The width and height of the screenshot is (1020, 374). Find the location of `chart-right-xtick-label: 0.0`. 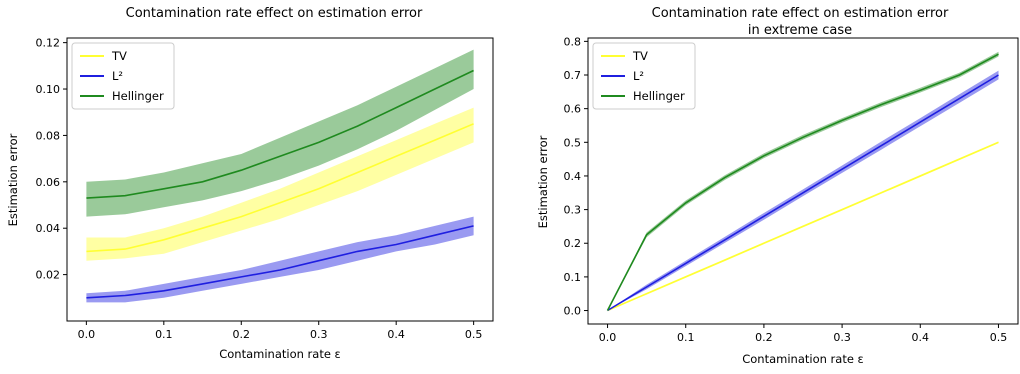

chart-right-xtick-label: 0.0 is located at coordinates (608, 337).